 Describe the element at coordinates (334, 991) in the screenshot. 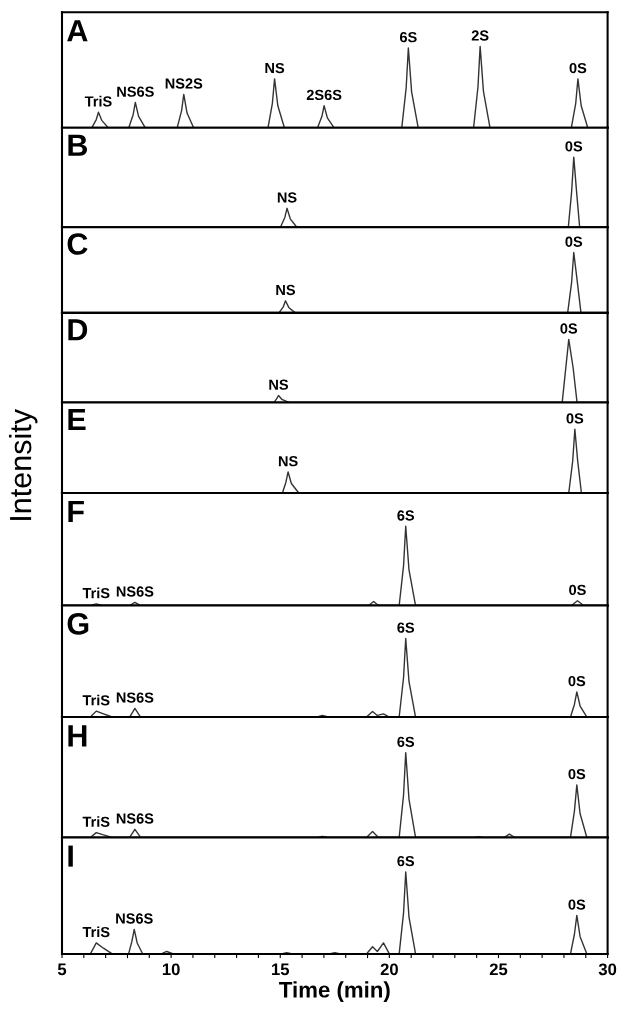

I see `x-axis-title: Time (min)` at that location.